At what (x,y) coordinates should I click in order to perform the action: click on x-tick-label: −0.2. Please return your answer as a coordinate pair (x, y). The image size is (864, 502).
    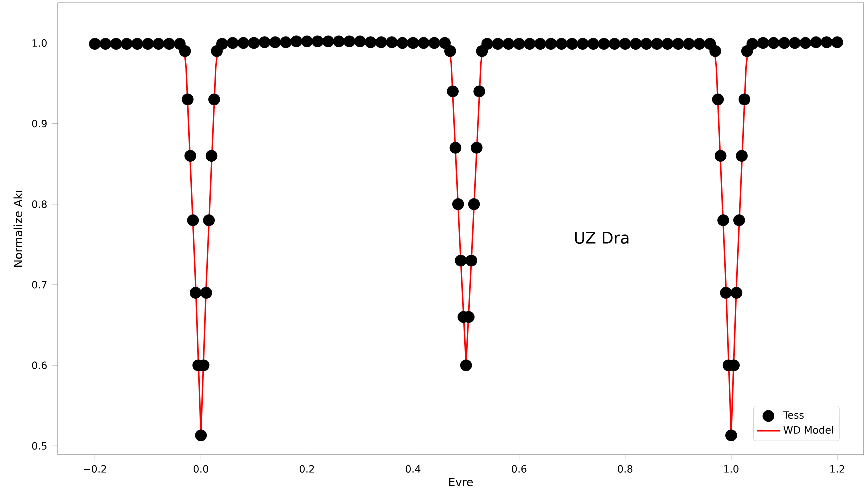
    Looking at the image, I should click on (95, 469).